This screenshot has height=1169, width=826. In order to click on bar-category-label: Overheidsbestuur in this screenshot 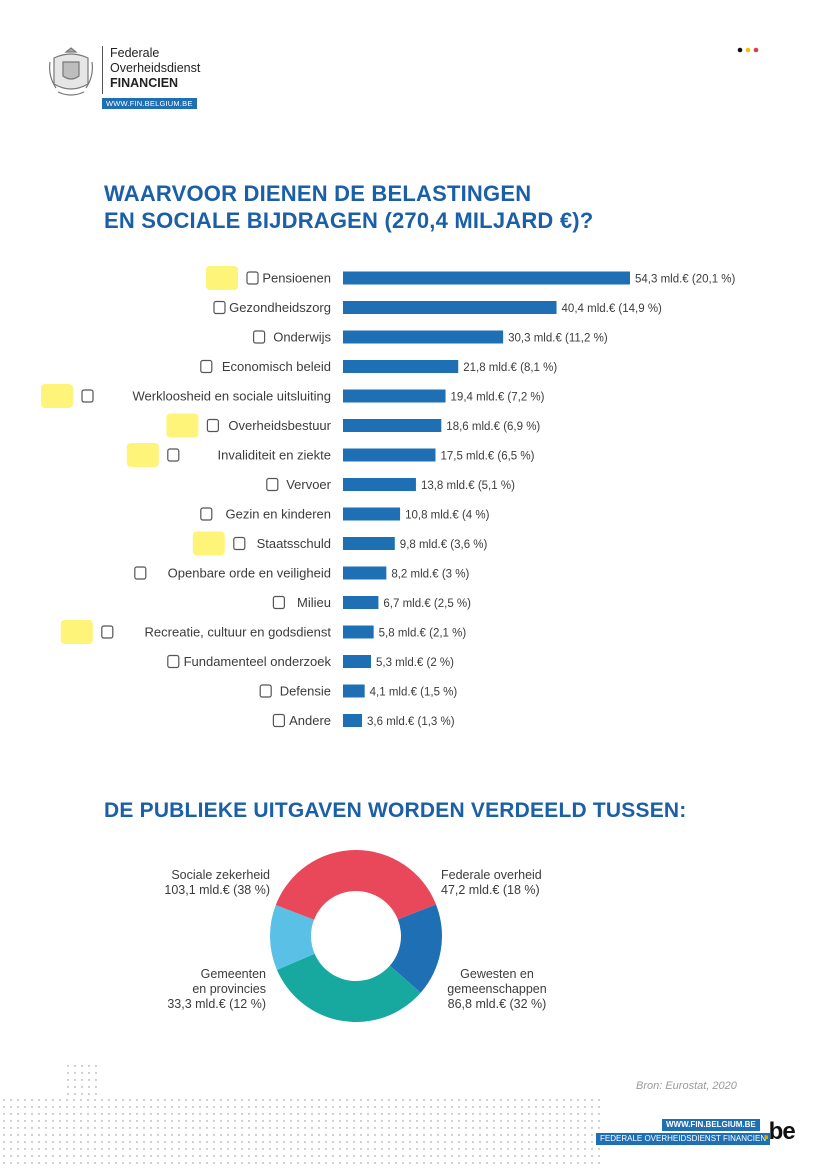, I will do `click(279, 425)`.